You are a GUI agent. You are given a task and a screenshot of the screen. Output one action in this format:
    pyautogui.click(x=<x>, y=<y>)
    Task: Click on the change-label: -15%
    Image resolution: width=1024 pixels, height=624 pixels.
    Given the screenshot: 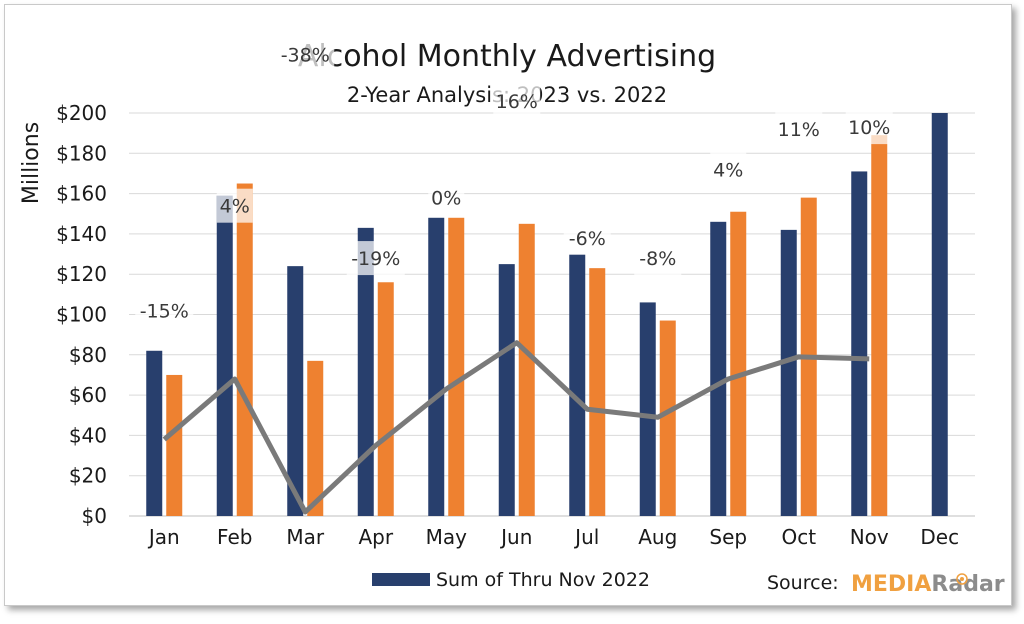 What is the action you would take?
    pyautogui.click(x=164, y=311)
    